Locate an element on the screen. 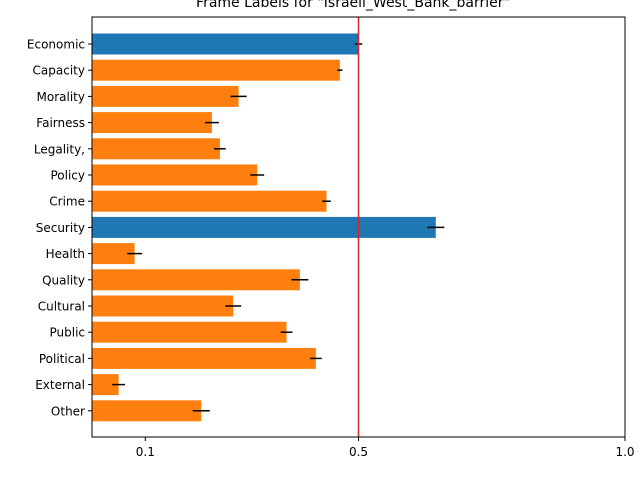  y-tick-label-morality: Morality is located at coordinates (61, 97).